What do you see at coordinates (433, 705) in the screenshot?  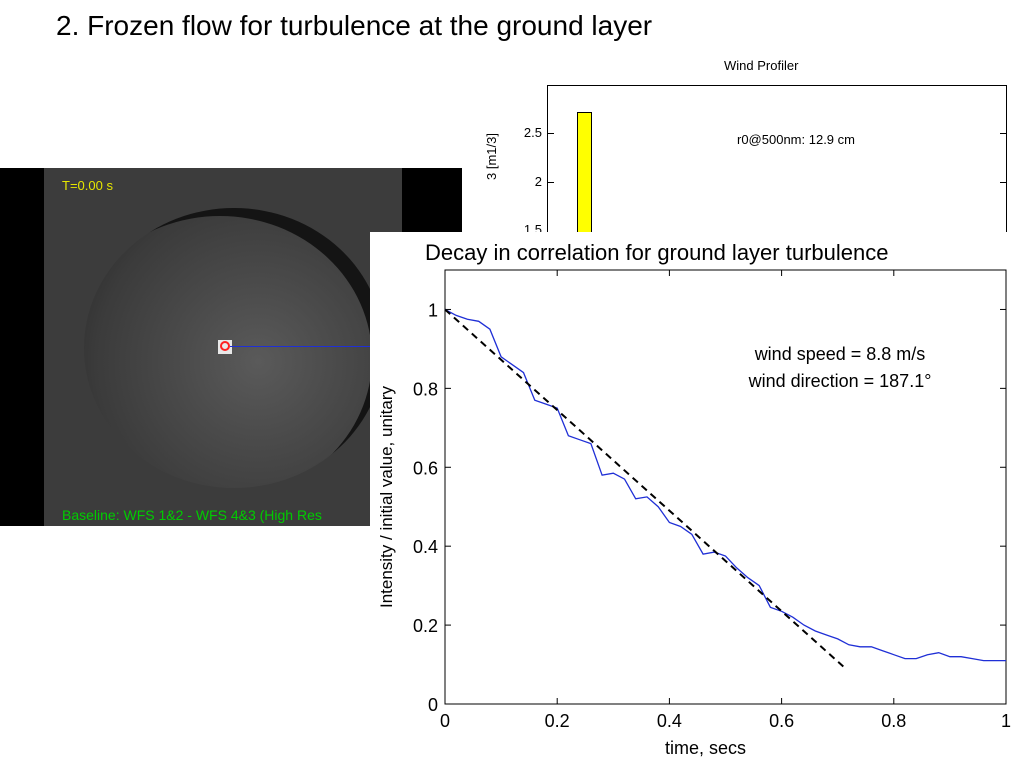 I see `y-tick-label: 0` at bounding box center [433, 705].